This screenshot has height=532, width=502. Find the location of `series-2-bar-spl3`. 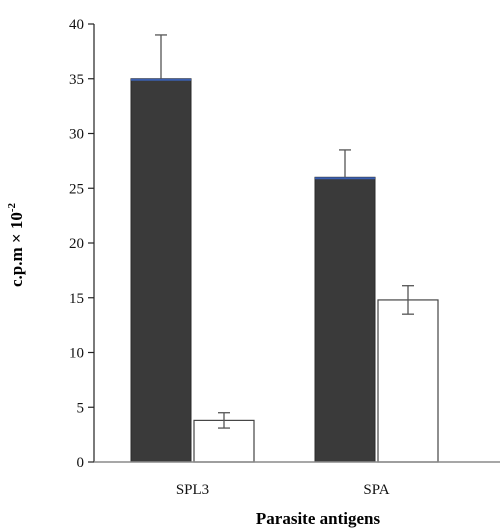

series-2-bar-spl3 is located at coordinates (224, 441).